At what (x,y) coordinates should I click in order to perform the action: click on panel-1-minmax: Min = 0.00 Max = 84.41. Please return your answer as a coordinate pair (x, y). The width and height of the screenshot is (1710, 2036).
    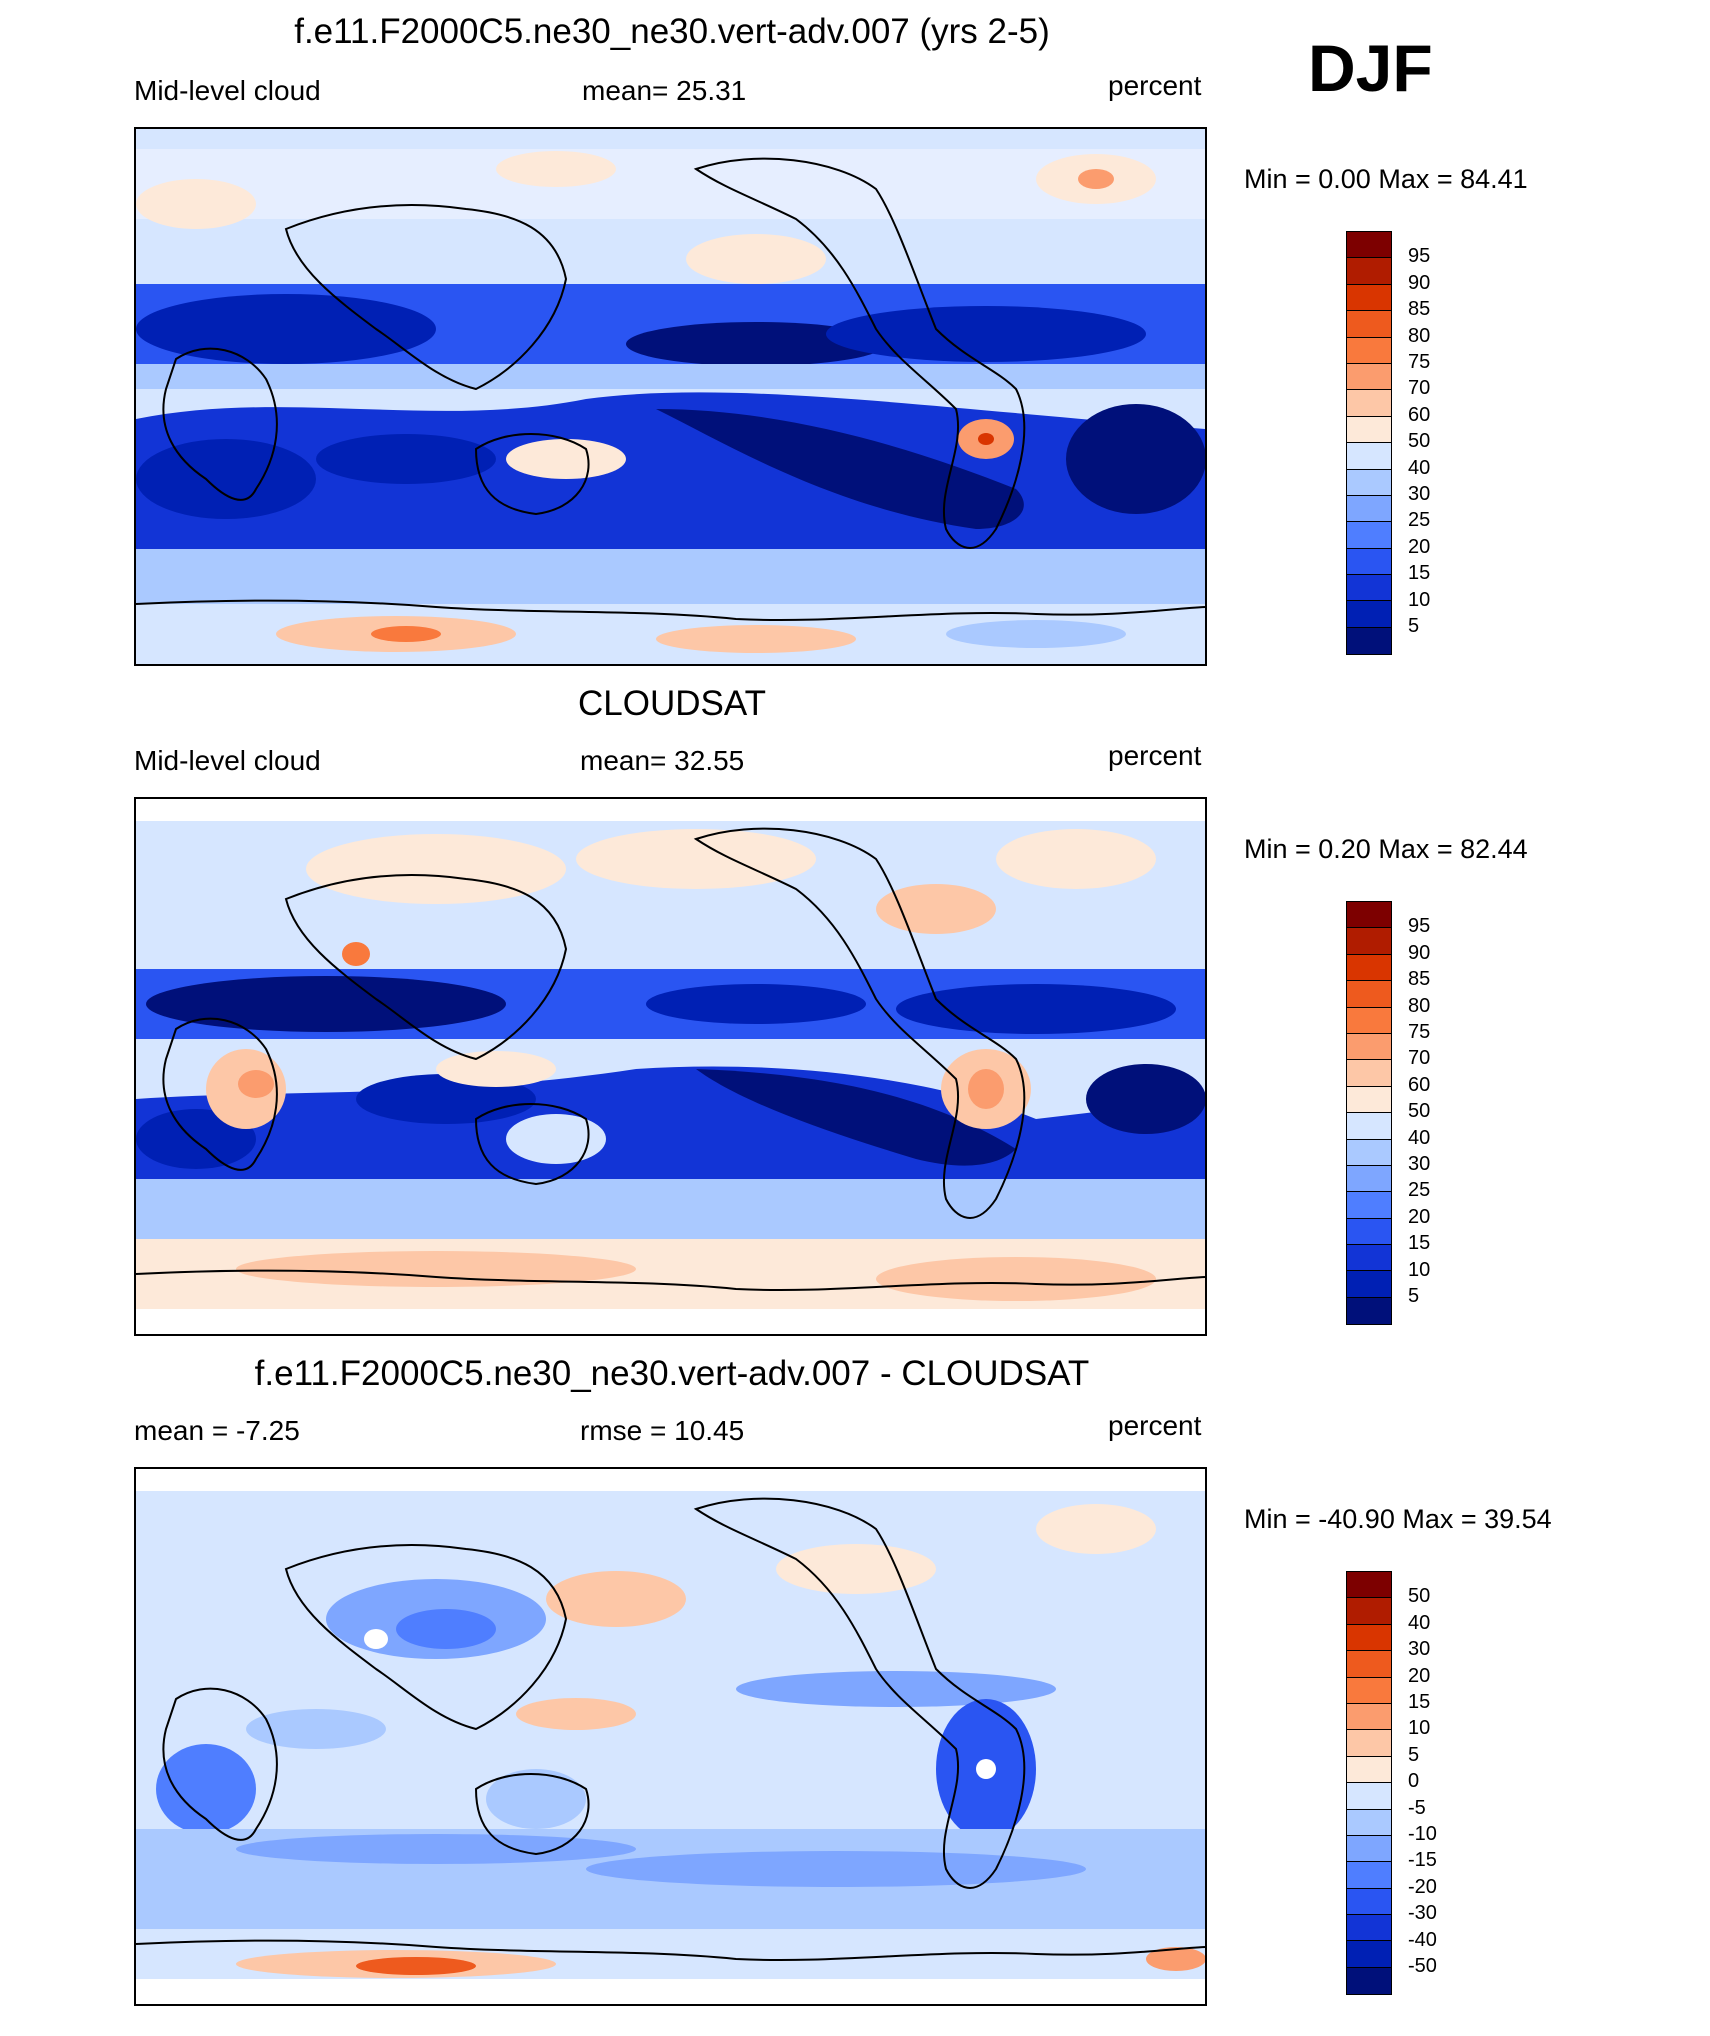
    Looking at the image, I should click on (1386, 179).